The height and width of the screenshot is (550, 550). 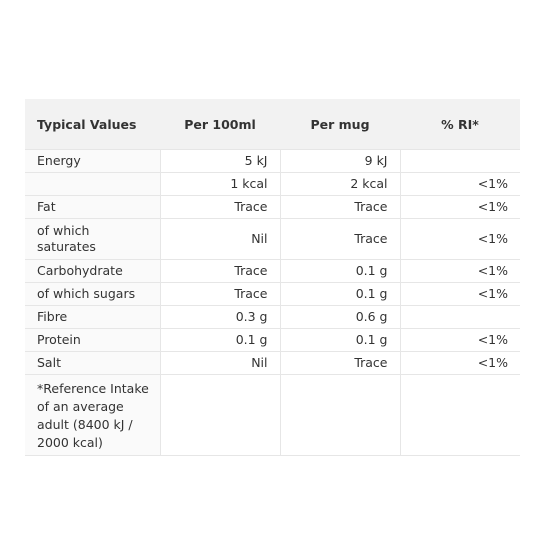 I want to click on per-100ml-value: 5 kJ, so click(x=220, y=161).